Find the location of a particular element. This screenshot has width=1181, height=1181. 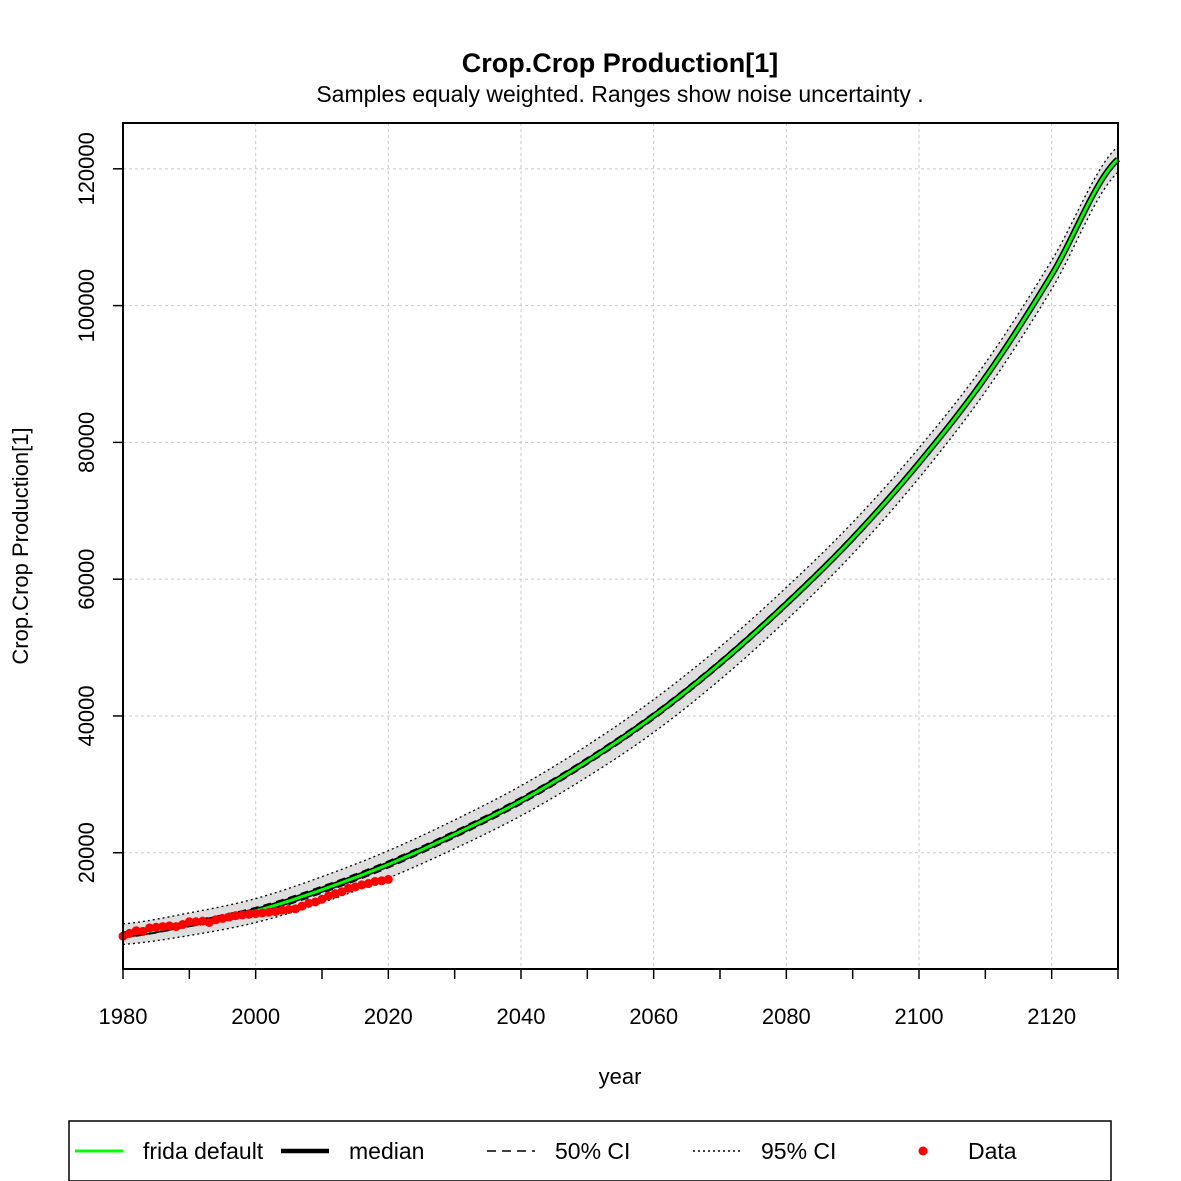

x-tick-label-2080: 2080 is located at coordinates (786, 1016).